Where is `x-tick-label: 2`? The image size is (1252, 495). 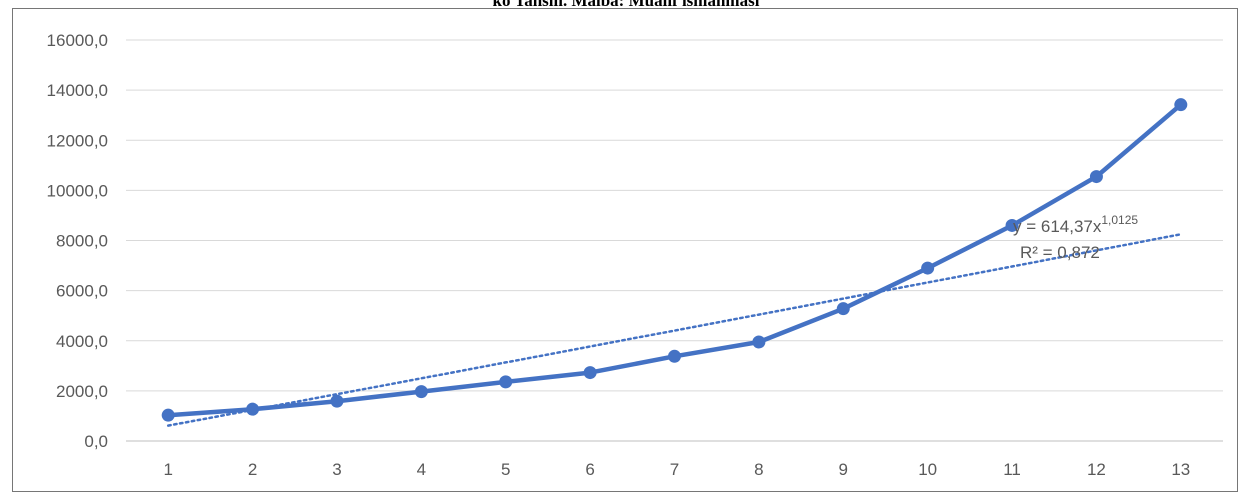
x-tick-label: 2 is located at coordinates (252, 469).